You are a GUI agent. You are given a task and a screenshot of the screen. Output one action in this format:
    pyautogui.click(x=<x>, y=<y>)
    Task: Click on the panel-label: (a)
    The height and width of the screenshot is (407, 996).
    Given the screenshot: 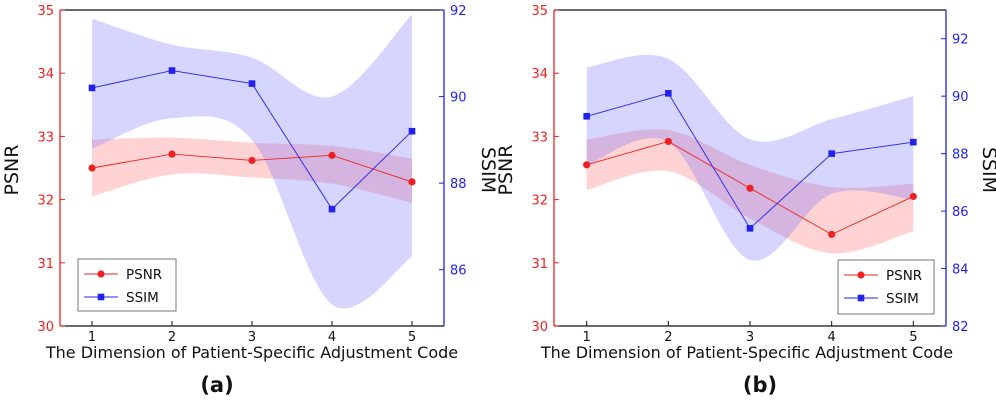 What is the action you would take?
    pyautogui.click(x=216, y=385)
    